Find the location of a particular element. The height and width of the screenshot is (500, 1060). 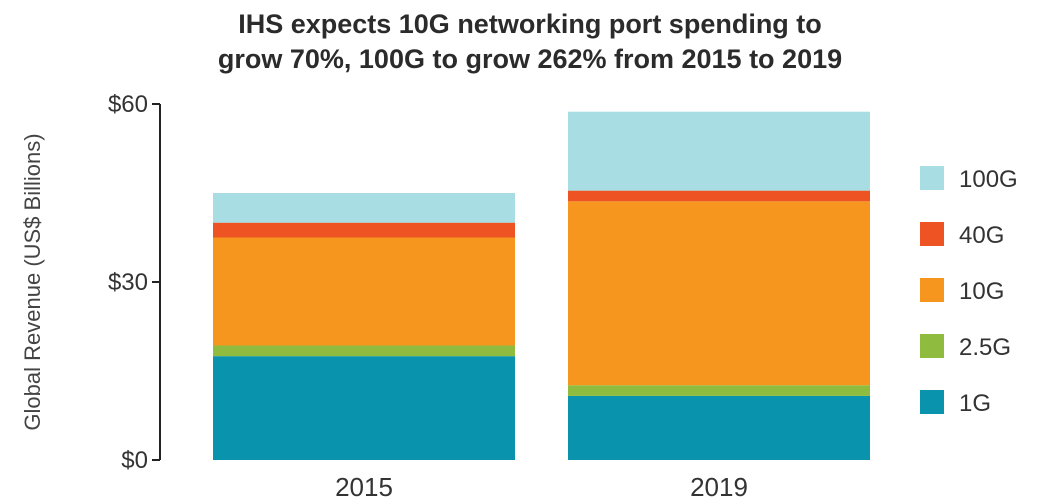

y-tick-label: $60 is located at coordinates (128, 104).